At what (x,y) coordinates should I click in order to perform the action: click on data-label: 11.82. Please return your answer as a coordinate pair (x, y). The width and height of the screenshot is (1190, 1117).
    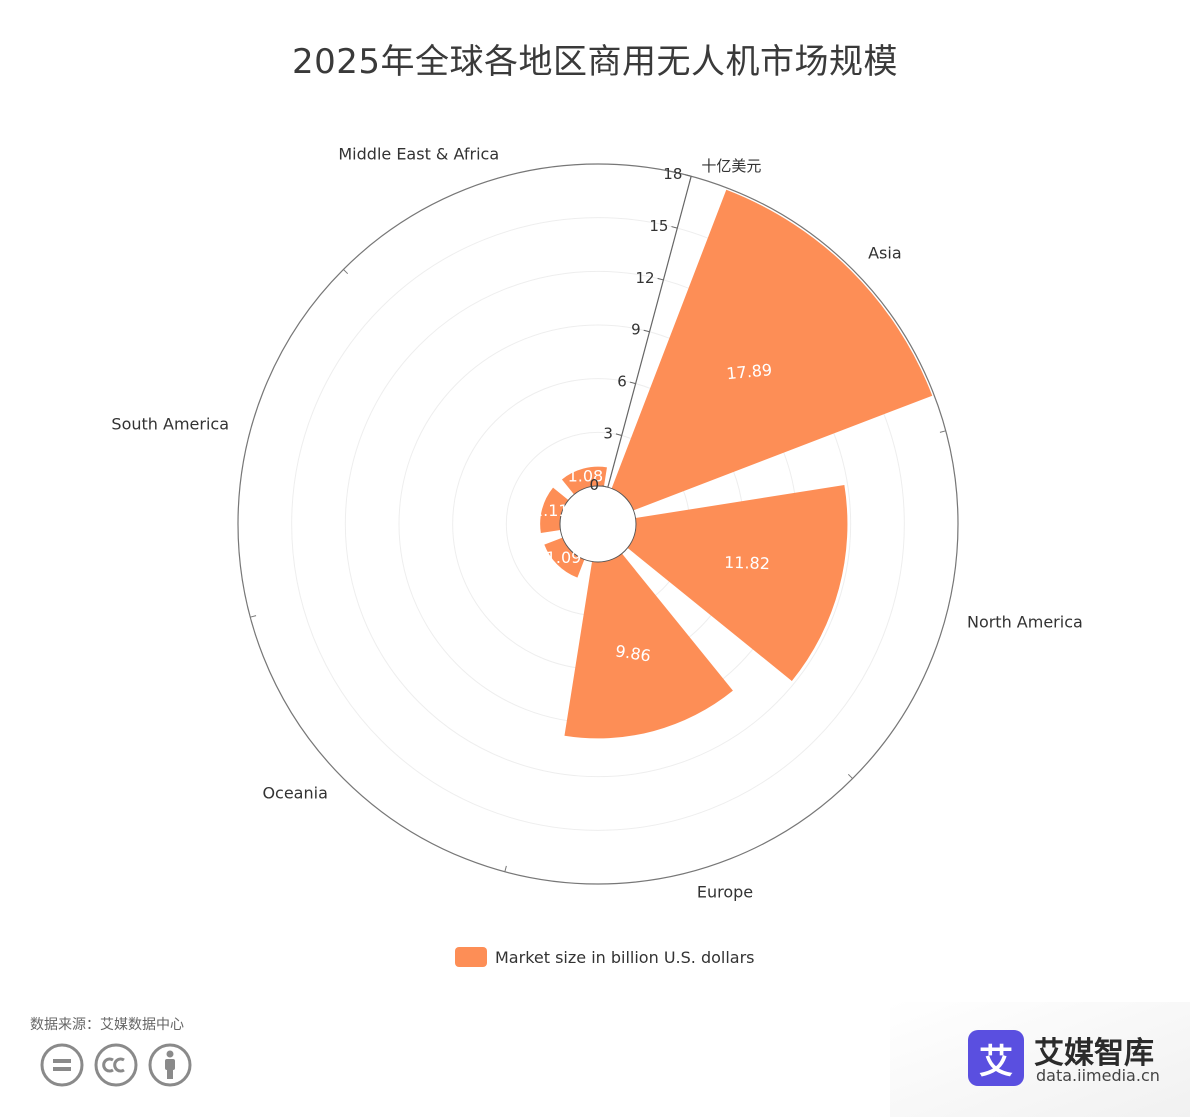
    Looking at the image, I should click on (747, 563).